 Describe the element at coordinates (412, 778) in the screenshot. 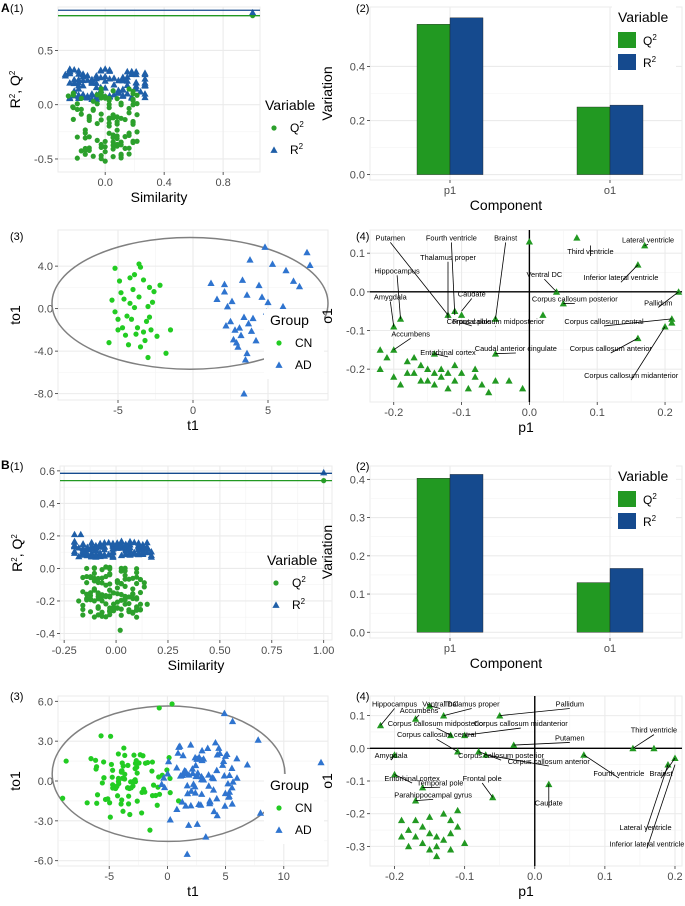

I see `annotation-label: Entorhinal cortex` at that location.